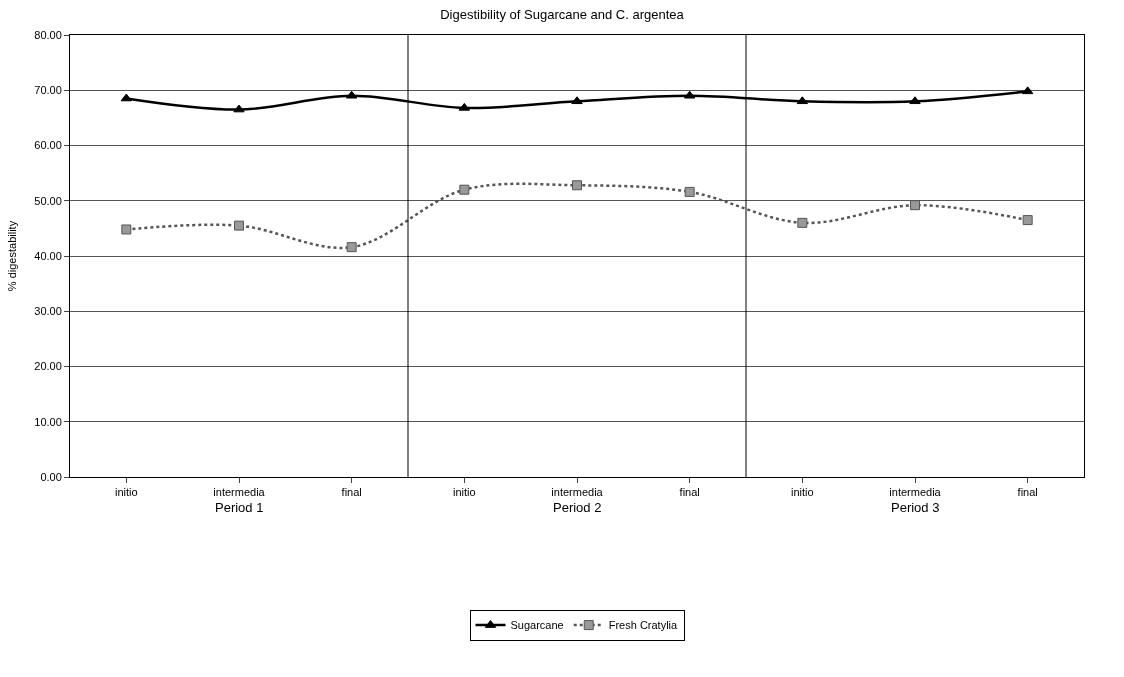 Image resolution: width=1124 pixels, height=677 pixels. What do you see at coordinates (239, 507) in the screenshot?
I see `text: Period 1` at bounding box center [239, 507].